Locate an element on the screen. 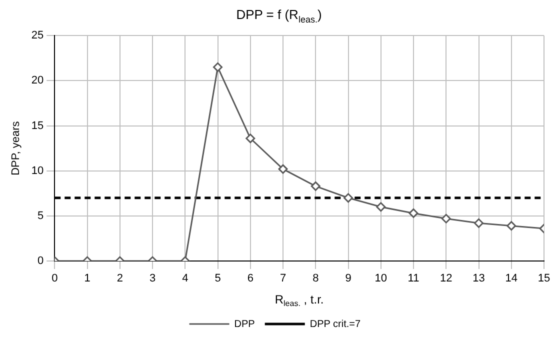 This screenshot has width=558, height=339. x-tick-label: 0 is located at coordinates (55, 278).